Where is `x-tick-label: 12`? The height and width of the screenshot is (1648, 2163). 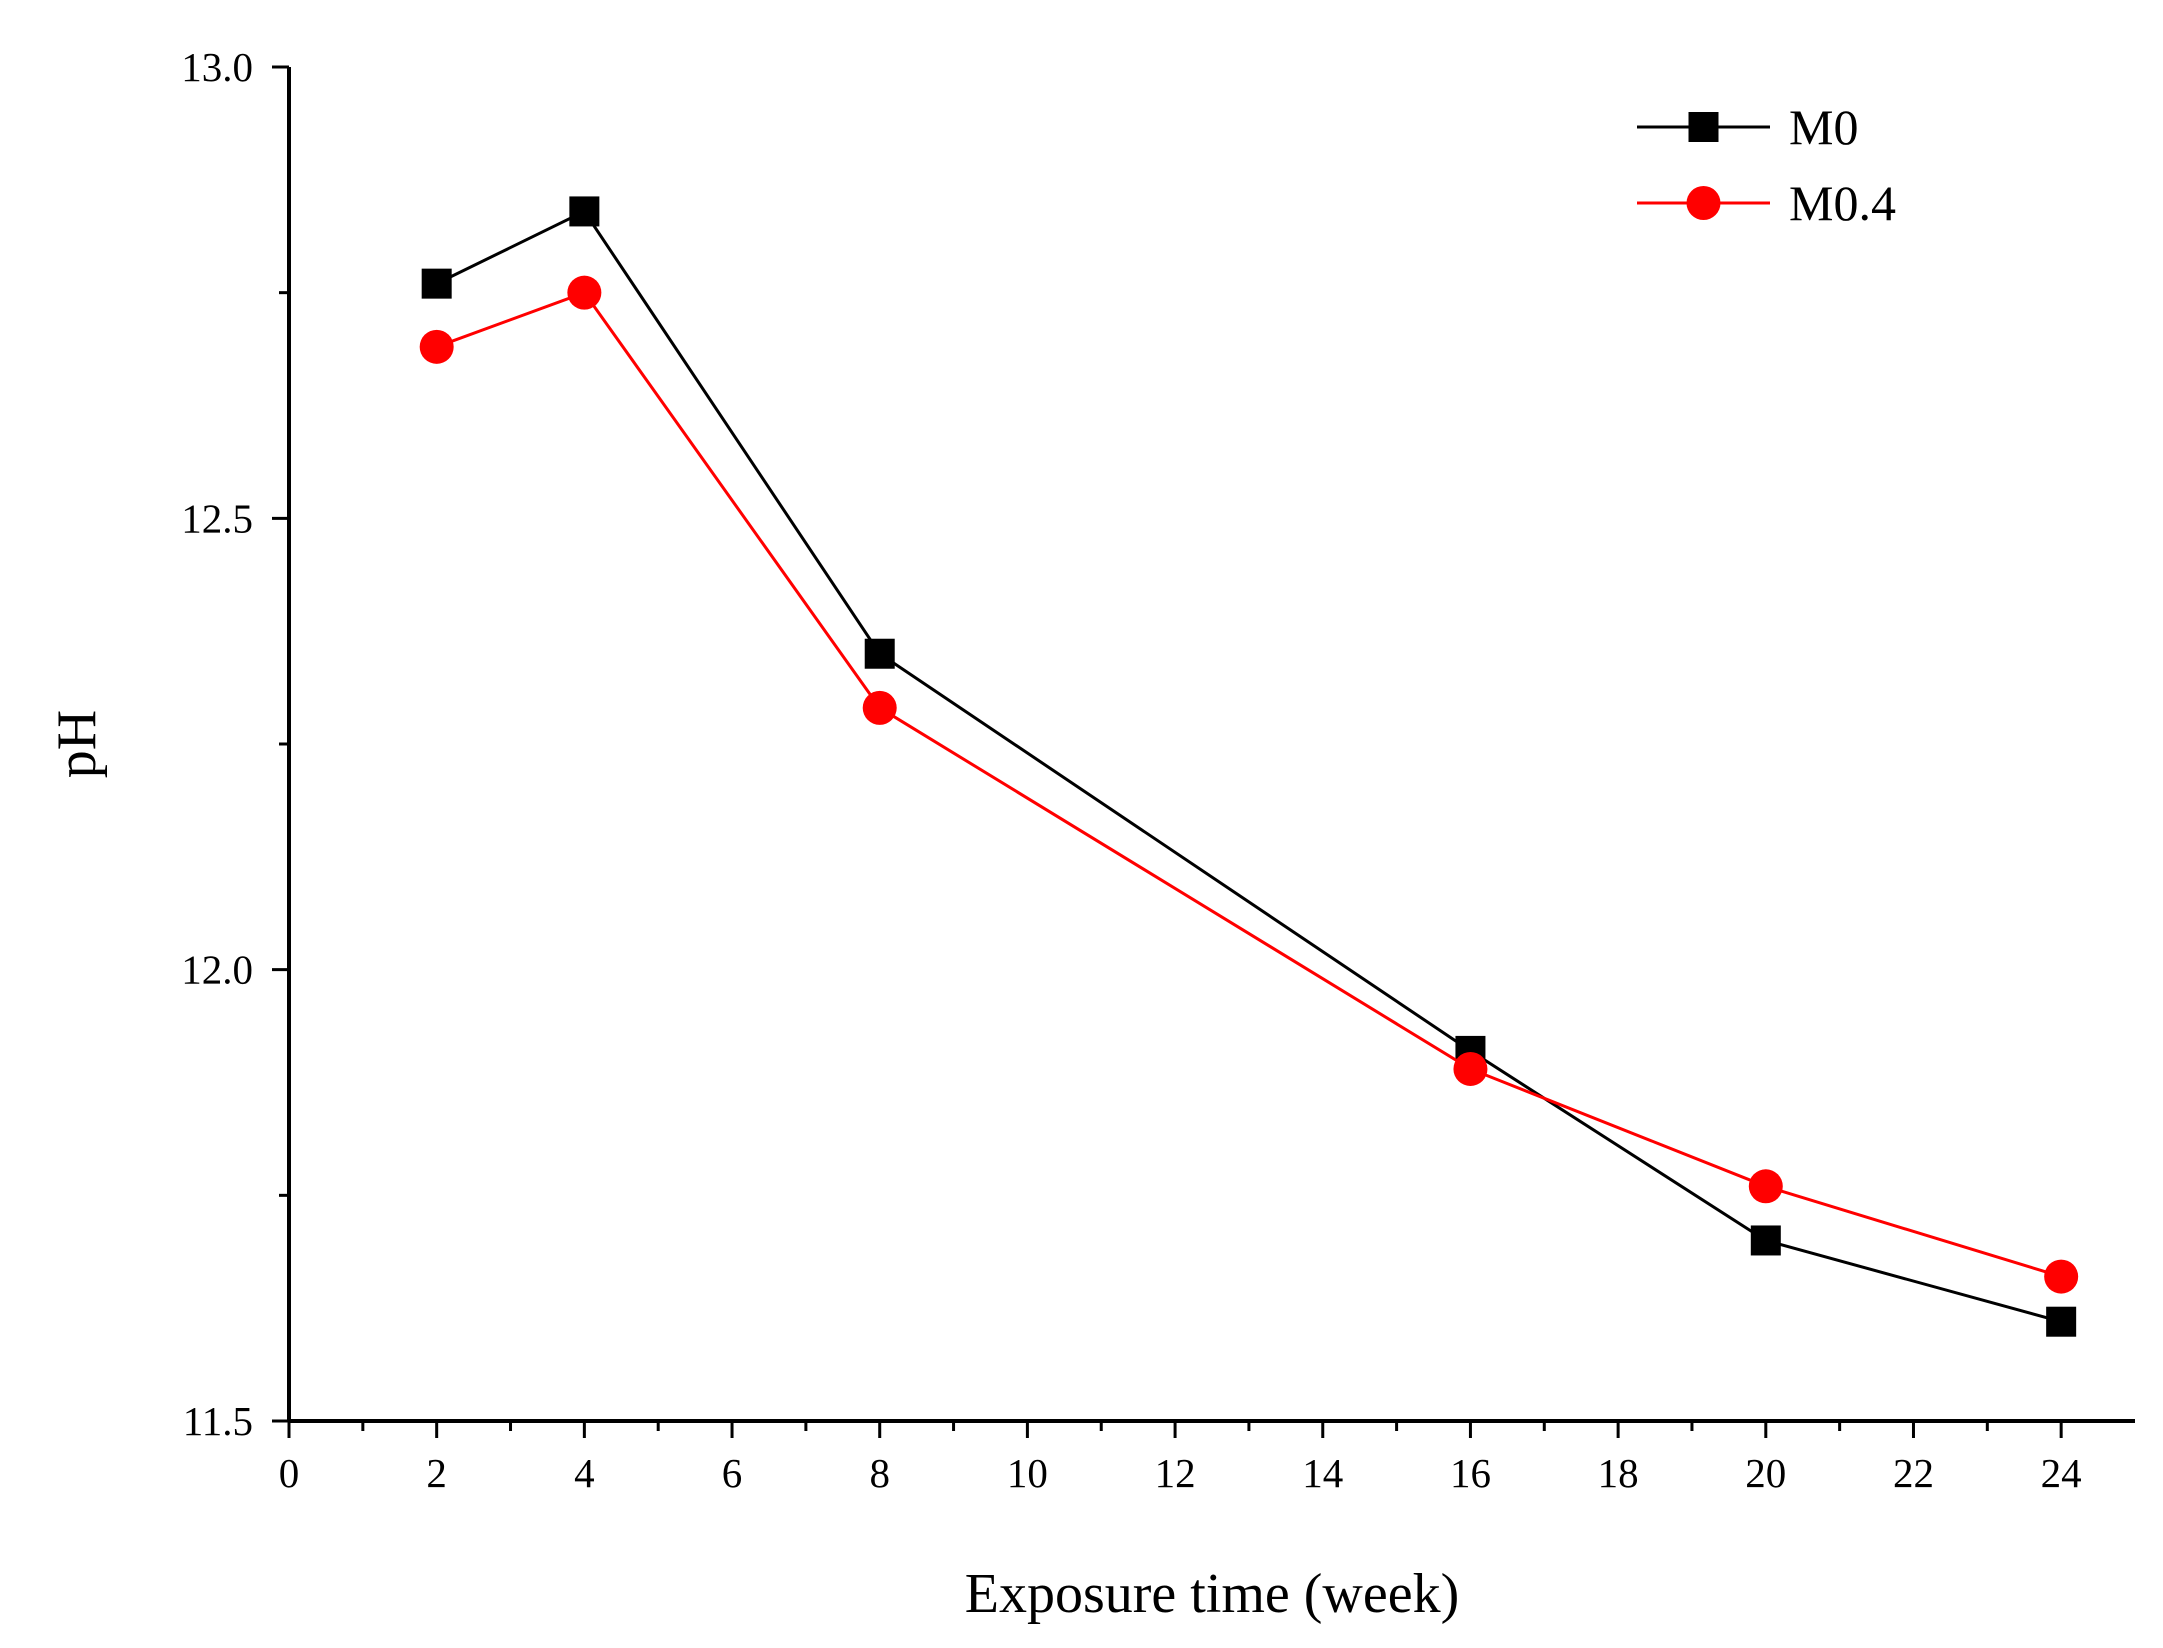 x-tick-label: 12 is located at coordinates (1175, 1473).